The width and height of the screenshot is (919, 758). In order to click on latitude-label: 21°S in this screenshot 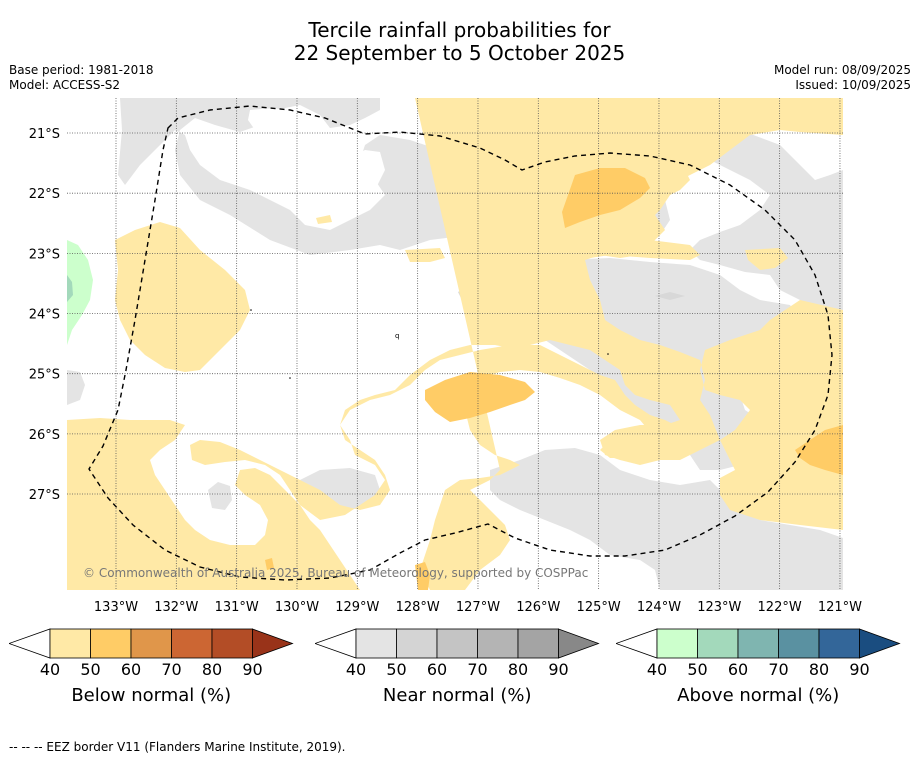, I will do `click(44, 134)`.